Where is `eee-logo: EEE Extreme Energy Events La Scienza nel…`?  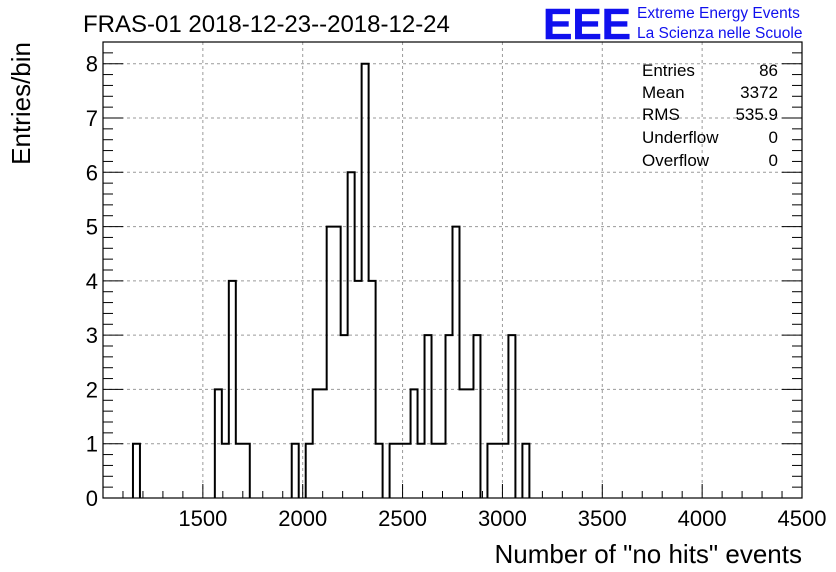
eee-logo: EEE Extreme Energy Events La Scienza nel… is located at coordinates (673, 24).